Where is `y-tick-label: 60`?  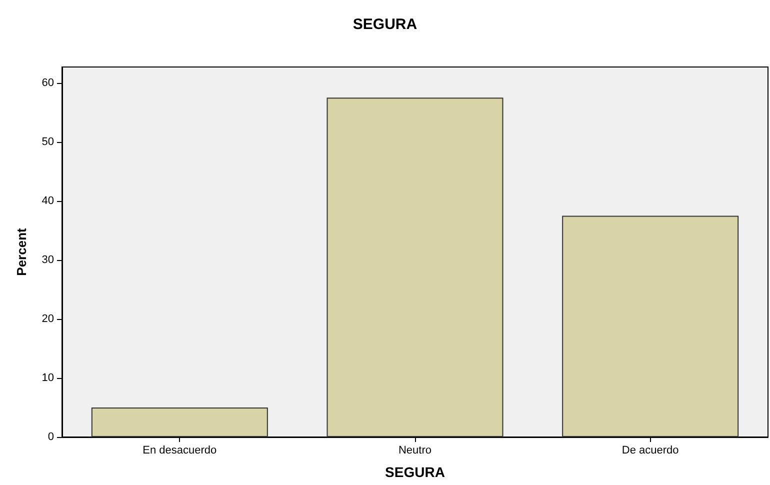 y-tick-label: 60 is located at coordinates (48, 82).